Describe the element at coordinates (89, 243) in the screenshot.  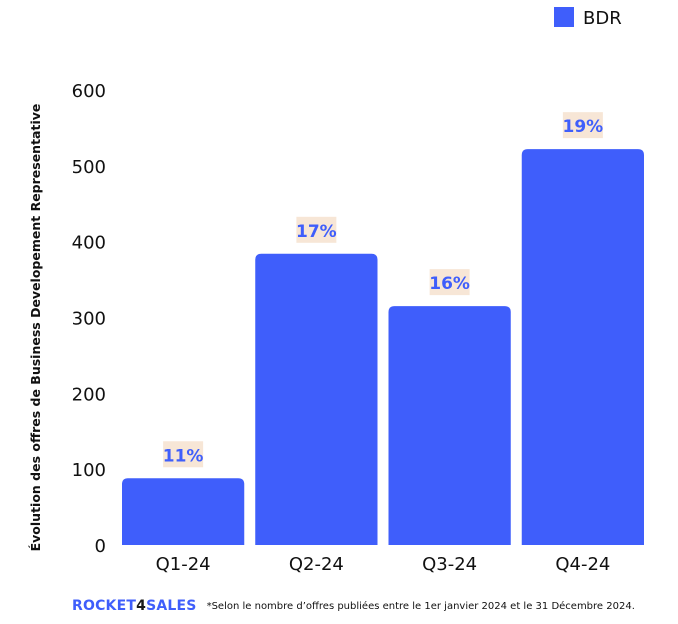
I see `y-tick-label: 400` at that location.